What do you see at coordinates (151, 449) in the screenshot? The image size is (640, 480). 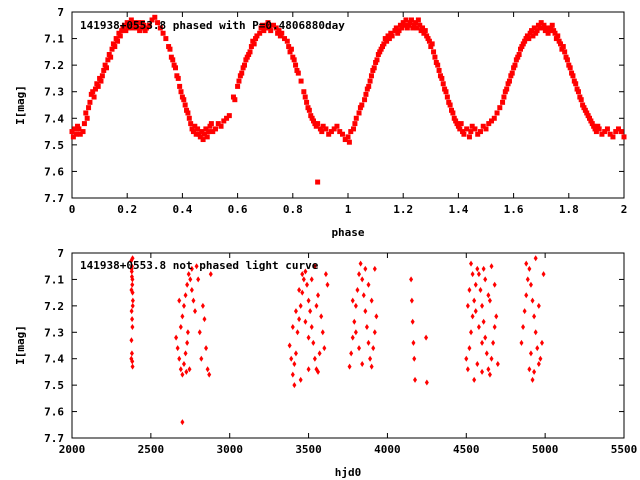 I see `unphased-xtick-label: 2500` at bounding box center [151, 449].